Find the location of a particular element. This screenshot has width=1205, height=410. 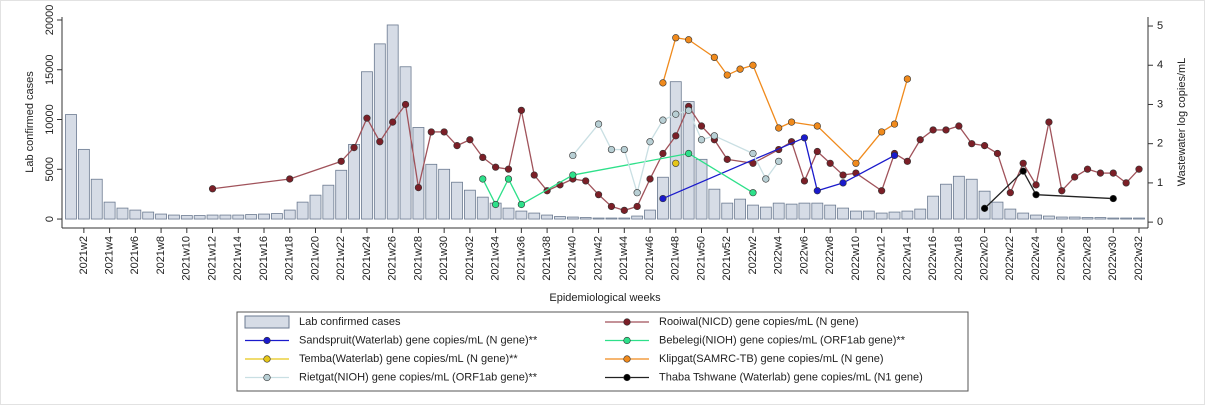

x-tick-label: 2022w20 is located at coordinates (984, 258).